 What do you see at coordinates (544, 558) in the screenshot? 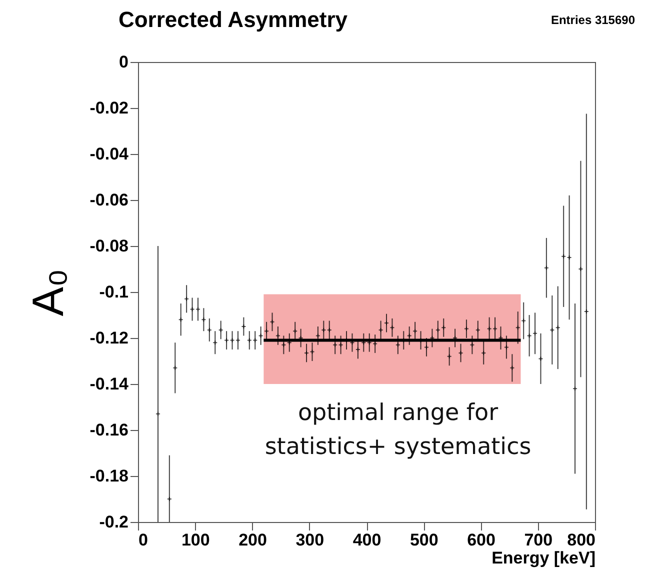
I see `x-axis-title: Energy [keV]` at bounding box center [544, 558].